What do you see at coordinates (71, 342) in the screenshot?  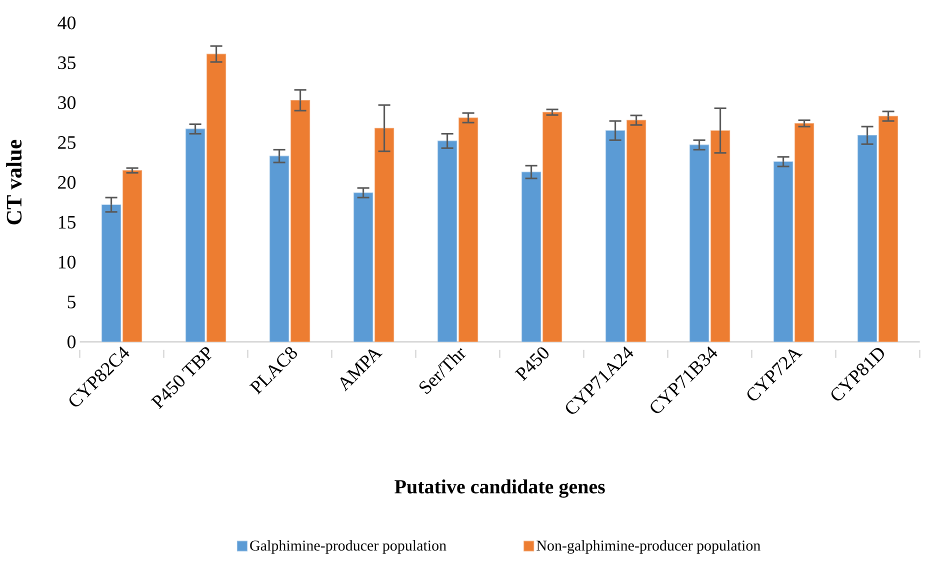 I see `y-tick-label: 0` at bounding box center [71, 342].